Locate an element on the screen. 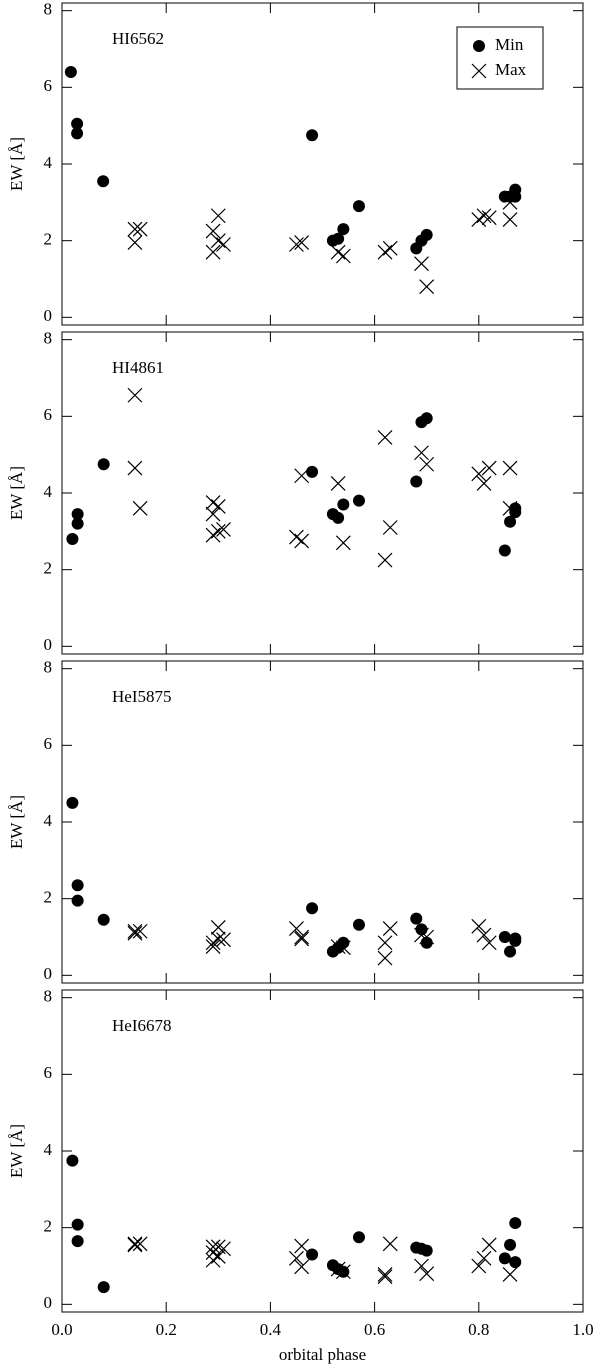 This screenshot has height=1368, width=600. panel-label: HeI5875 is located at coordinates (141, 696).